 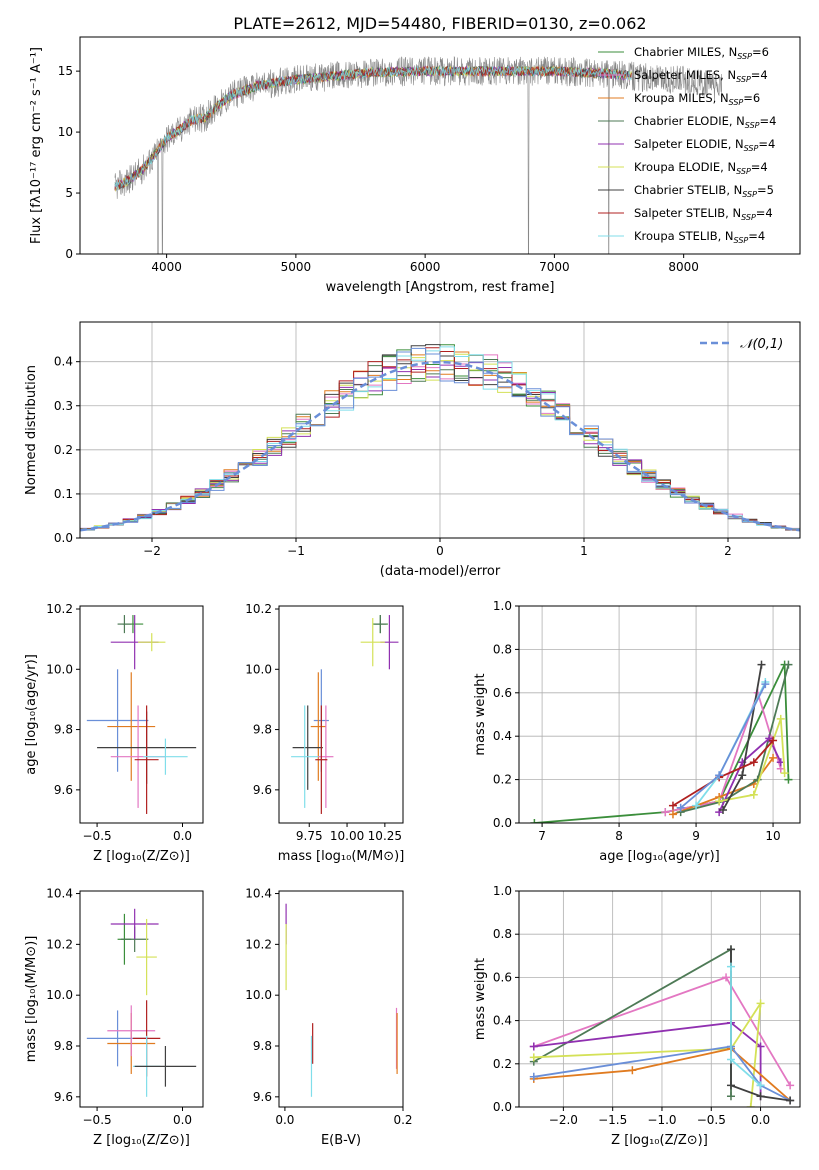 I want to click on legend-entry-label: Chabrier STELIB, NSSP=5, so click(x=704, y=191).